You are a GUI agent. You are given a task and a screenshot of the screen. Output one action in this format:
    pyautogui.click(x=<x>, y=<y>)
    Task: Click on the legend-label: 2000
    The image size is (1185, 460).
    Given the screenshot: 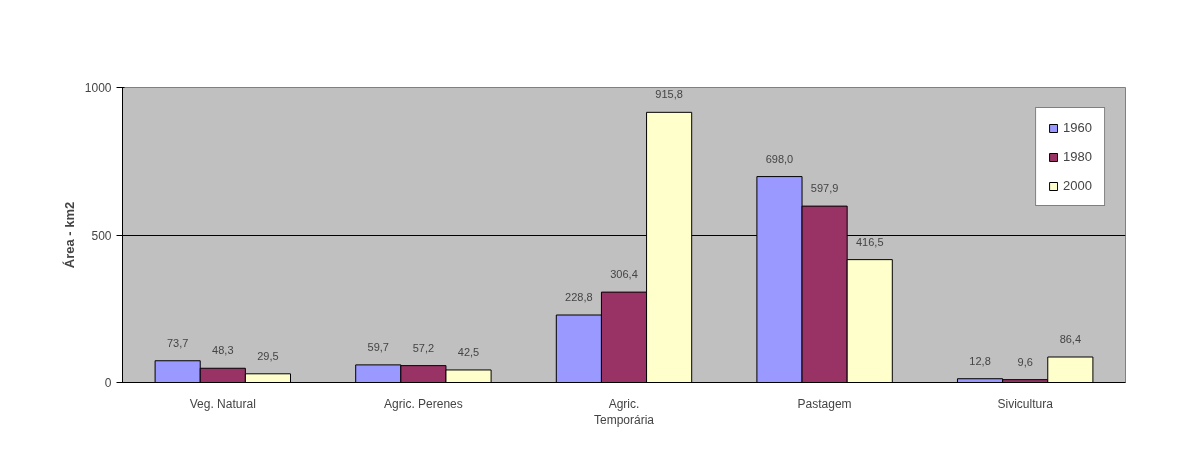 What is the action you would take?
    pyautogui.click(x=1077, y=185)
    